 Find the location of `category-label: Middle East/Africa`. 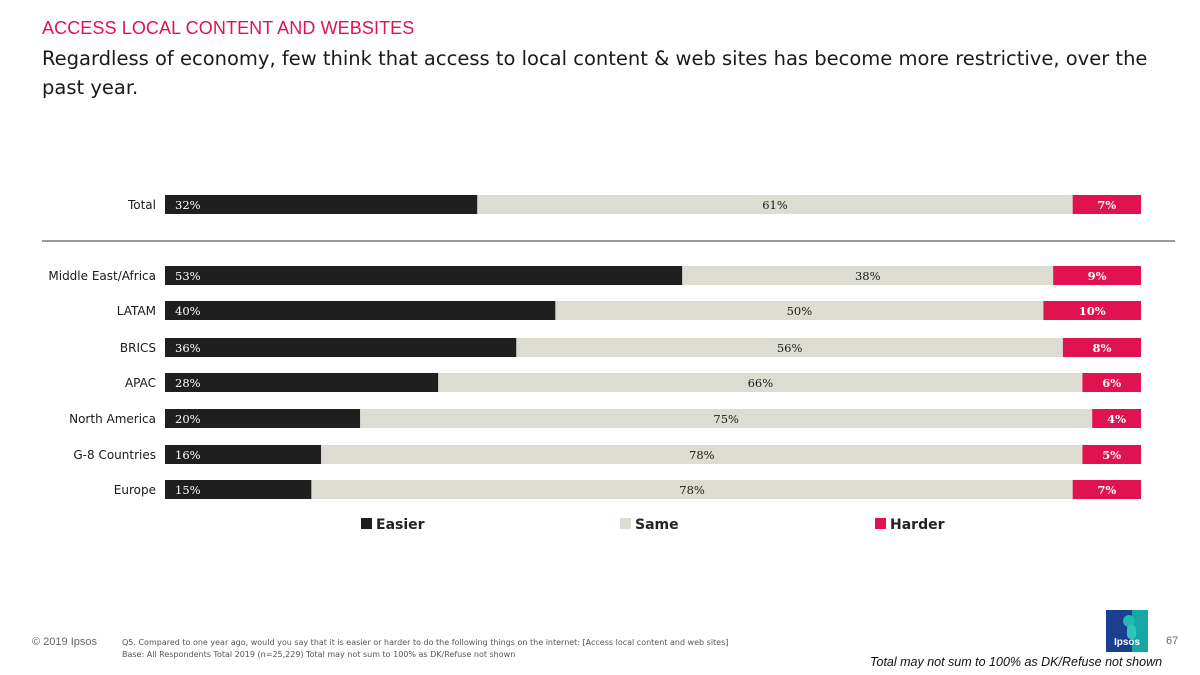

category-label: Middle East/Africa is located at coordinates (102, 276).